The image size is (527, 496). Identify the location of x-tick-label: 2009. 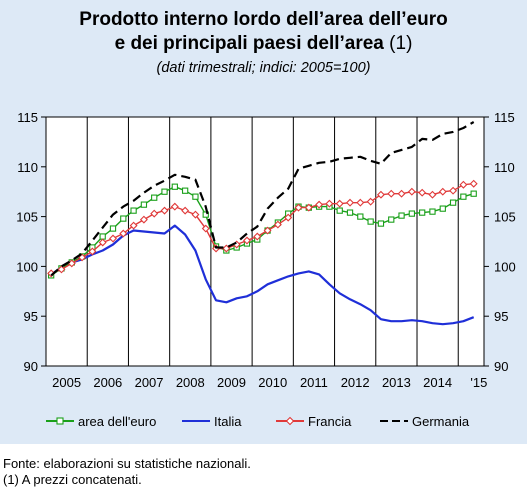
(231, 382).